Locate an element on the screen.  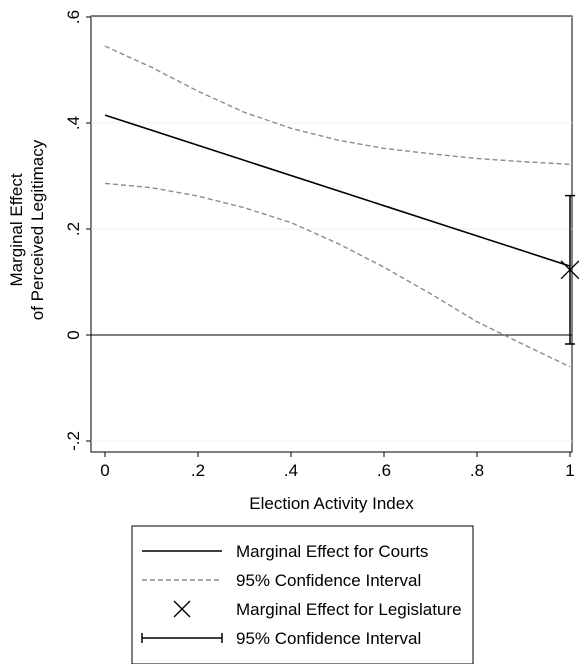
x-tick-label: .4 is located at coordinates (291, 470).